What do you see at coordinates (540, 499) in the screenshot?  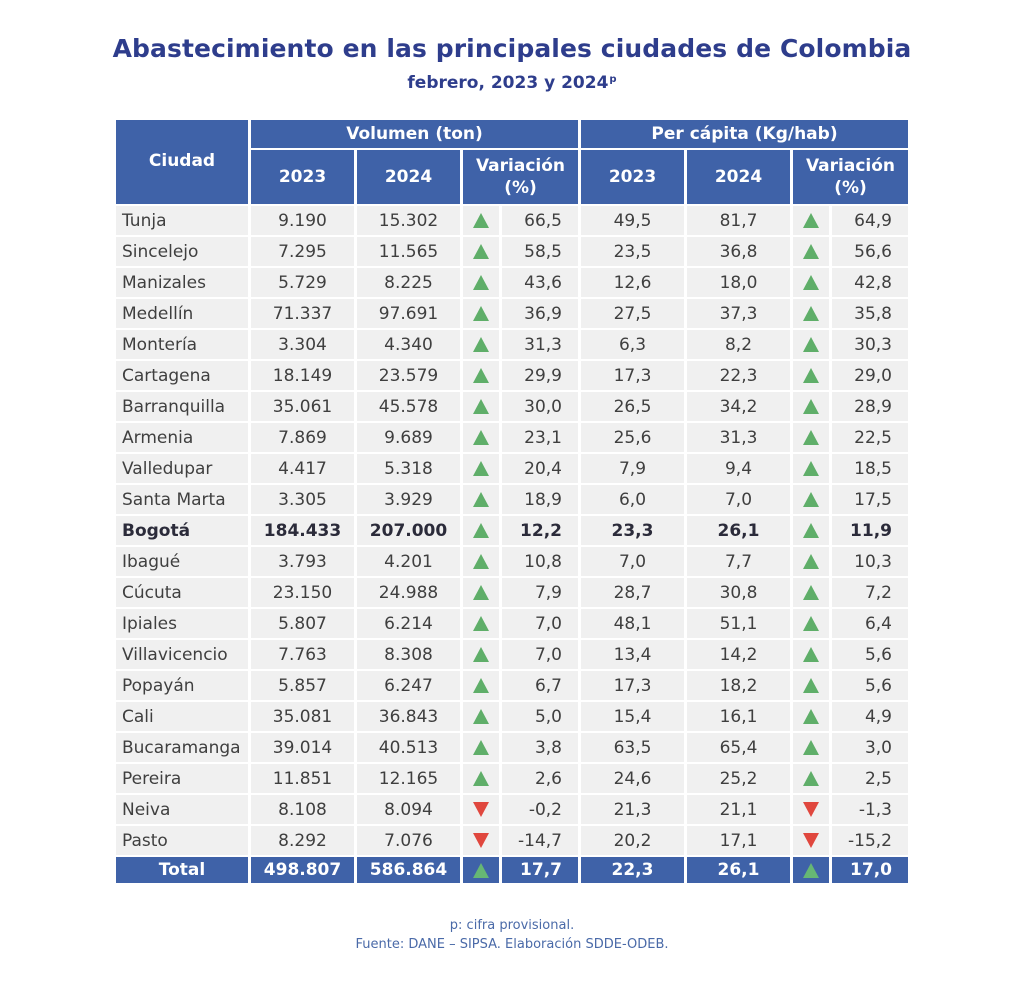 I see `volume-variation-cell: 18,9` at bounding box center [540, 499].